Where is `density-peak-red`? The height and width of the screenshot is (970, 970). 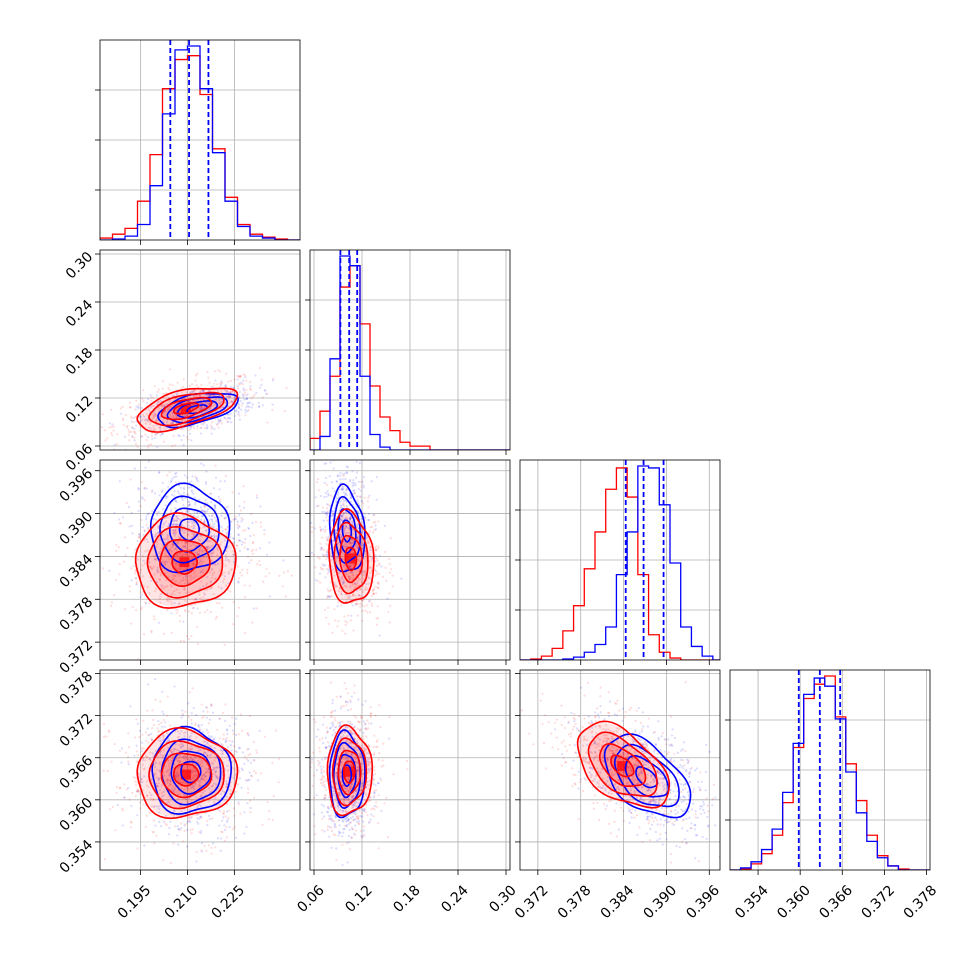 density-peak-red is located at coordinates (350, 558).